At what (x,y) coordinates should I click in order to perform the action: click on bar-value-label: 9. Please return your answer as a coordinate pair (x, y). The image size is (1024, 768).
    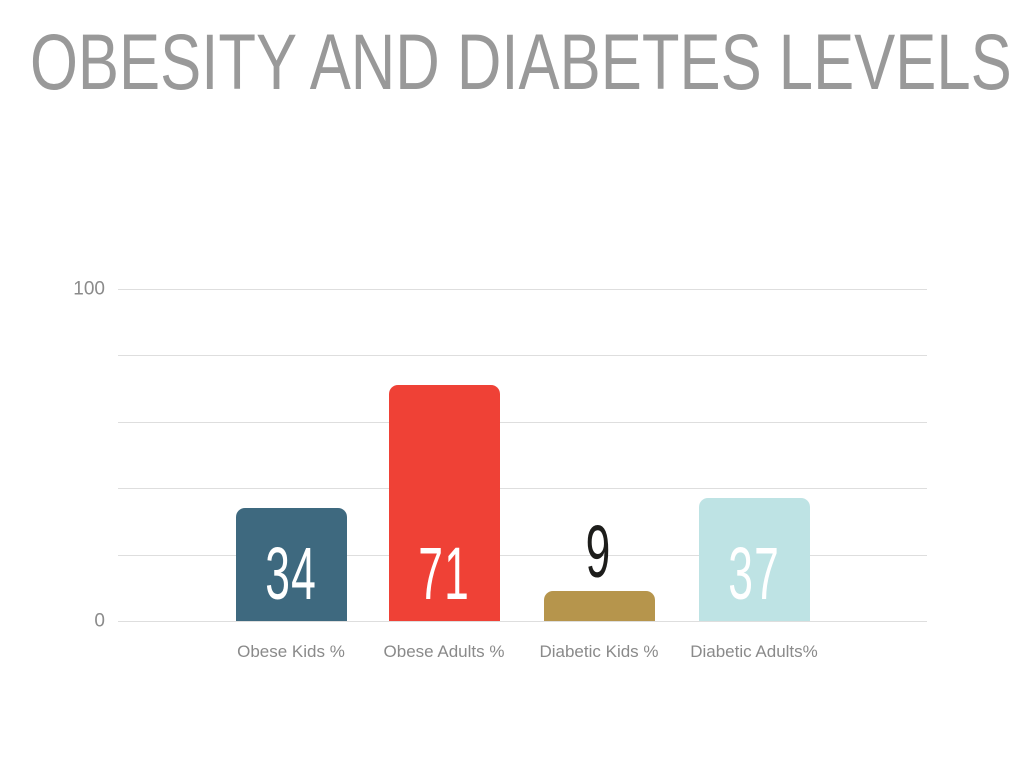
    Looking at the image, I should click on (599, 552).